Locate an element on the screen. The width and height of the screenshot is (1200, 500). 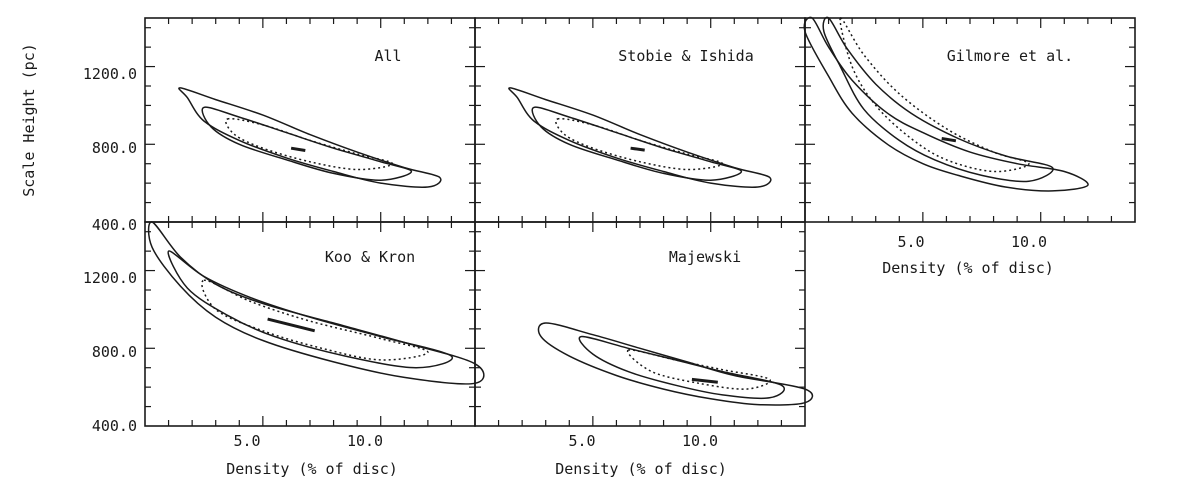
y-axis-label: Scale Height (pc) is located at coordinates (29, 120).